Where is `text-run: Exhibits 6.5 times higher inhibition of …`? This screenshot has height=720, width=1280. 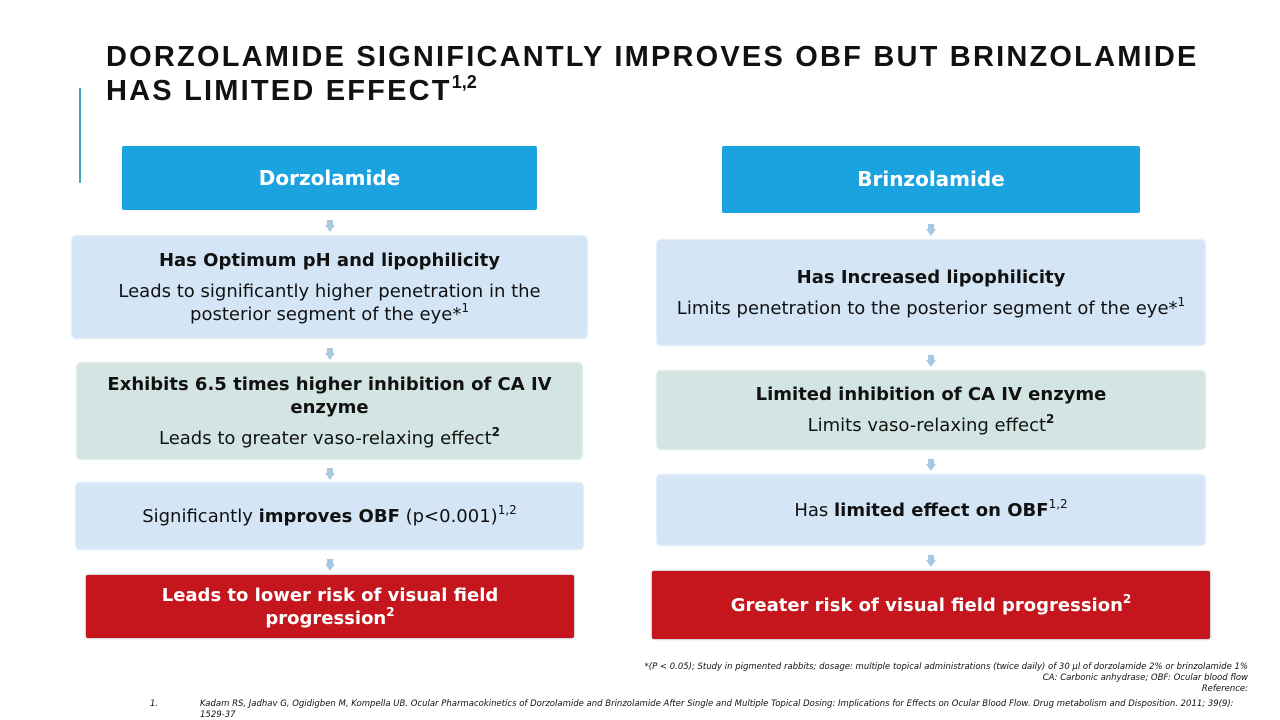 text-run: Exhibits 6.5 times higher inhibition of … is located at coordinates (329, 395).